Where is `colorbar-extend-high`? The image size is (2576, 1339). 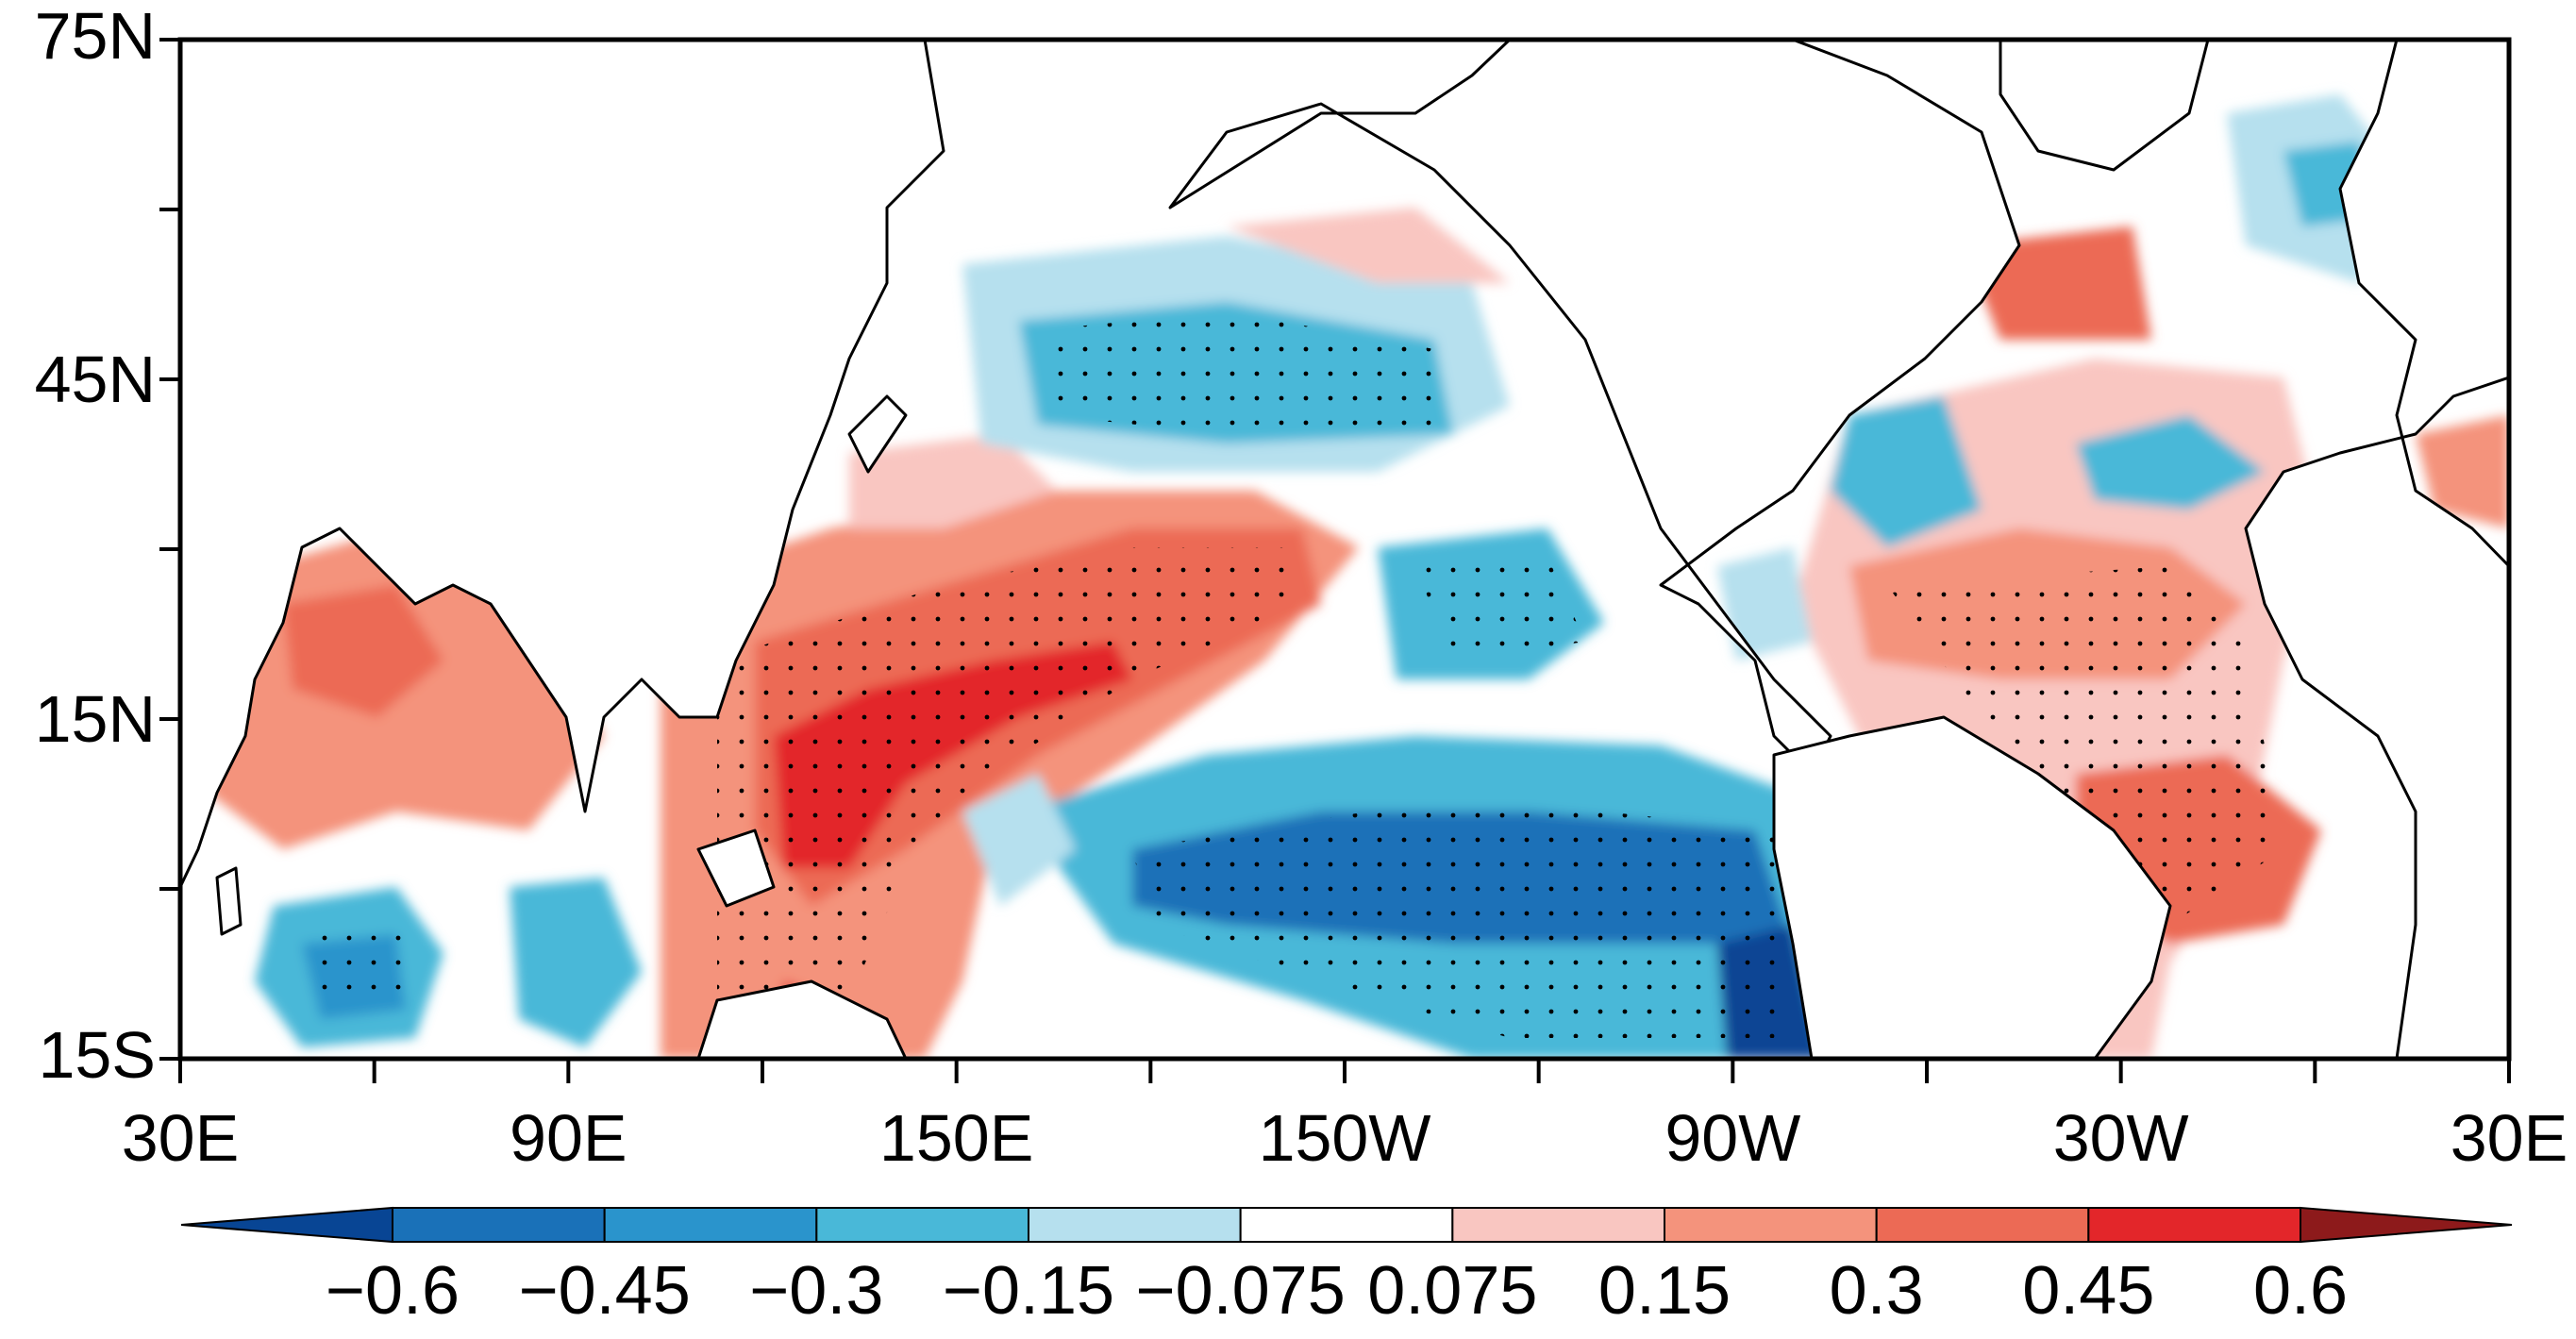 colorbar-extend-high is located at coordinates (2406, 1225).